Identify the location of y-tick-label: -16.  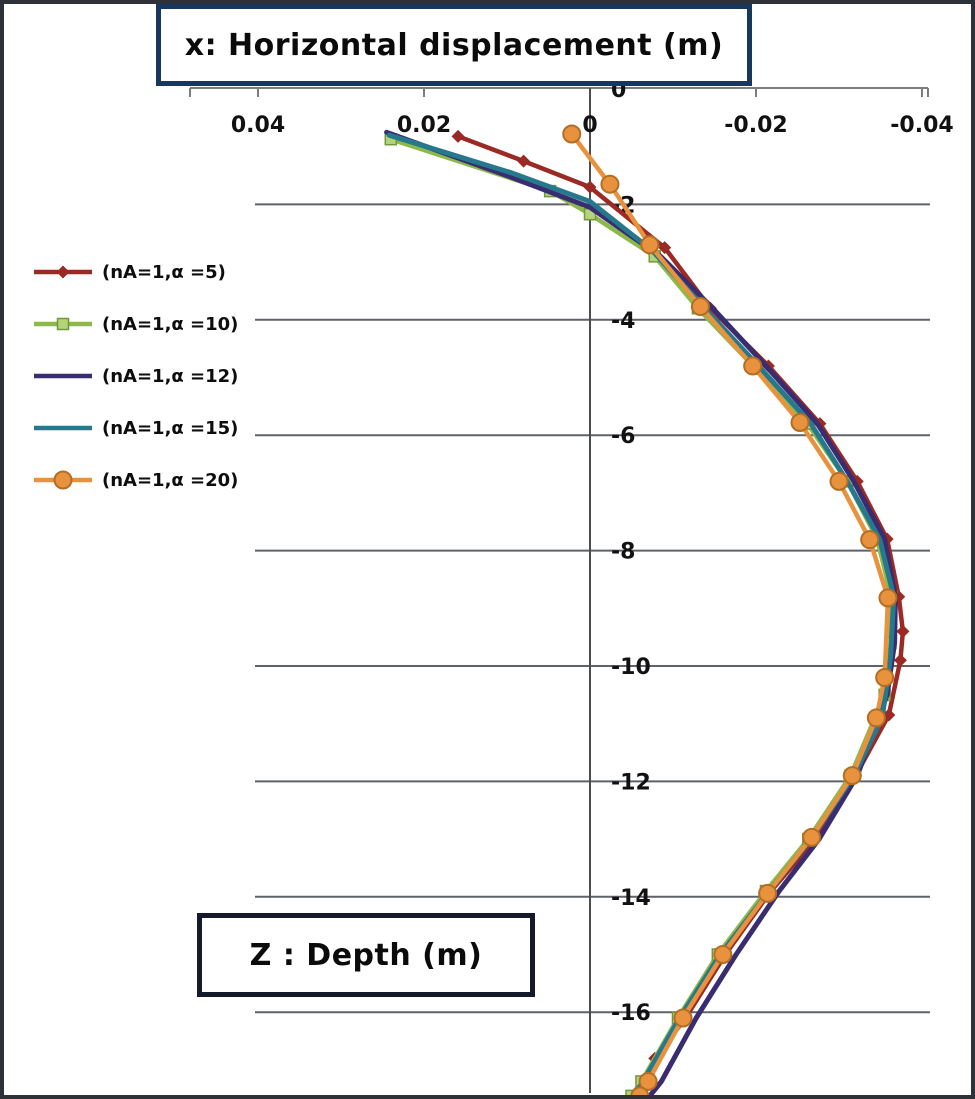
(631, 1013).